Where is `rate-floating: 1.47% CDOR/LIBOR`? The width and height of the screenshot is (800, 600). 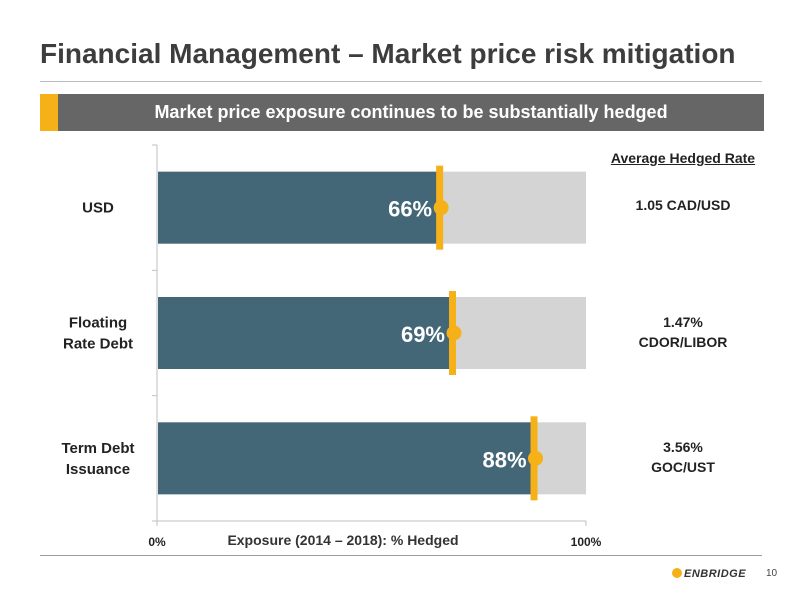
rate-floating: 1.47% CDOR/LIBOR is located at coordinates (683, 332).